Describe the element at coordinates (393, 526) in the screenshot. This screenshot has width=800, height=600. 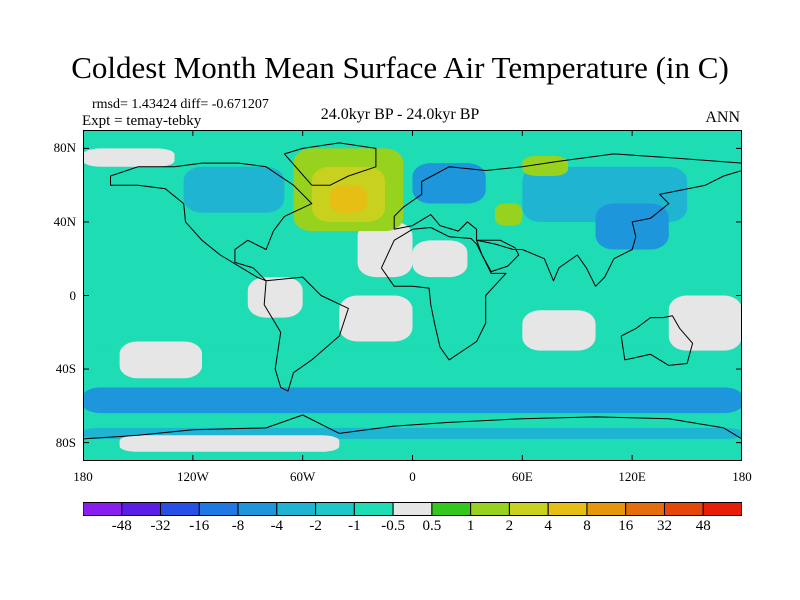
I see `legend-label: -0.5` at that location.